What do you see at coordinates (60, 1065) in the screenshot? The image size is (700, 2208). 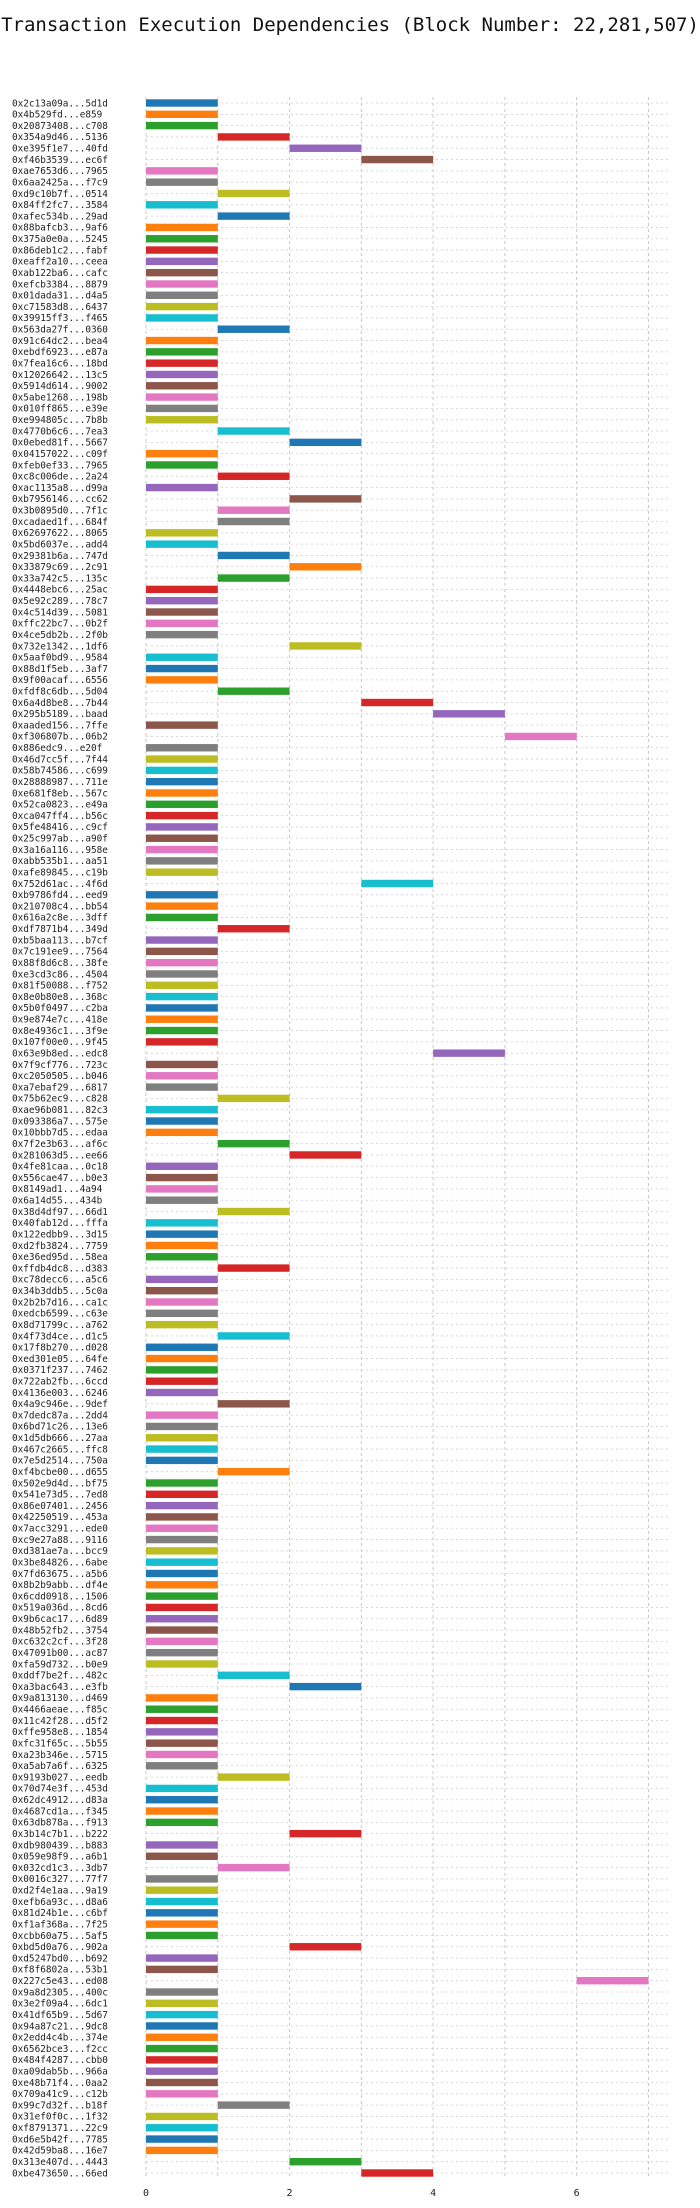 I see `transaction-label: 0x7f9cf776...723c` at bounding box center [60, 1065].